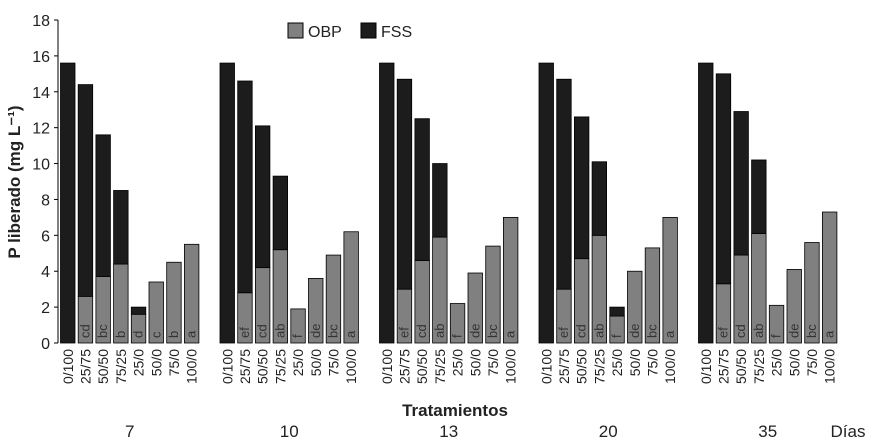 The height and width of the screenshot is (448, 874). Describe the element at coordinates (129, 431) in the screenshot. I see `group-label: 7` at that location.